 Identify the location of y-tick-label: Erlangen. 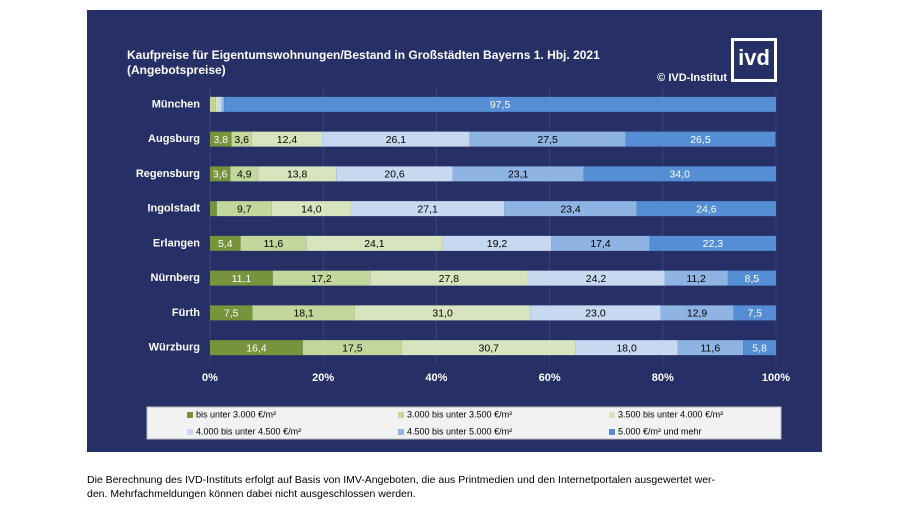
(176, 243).